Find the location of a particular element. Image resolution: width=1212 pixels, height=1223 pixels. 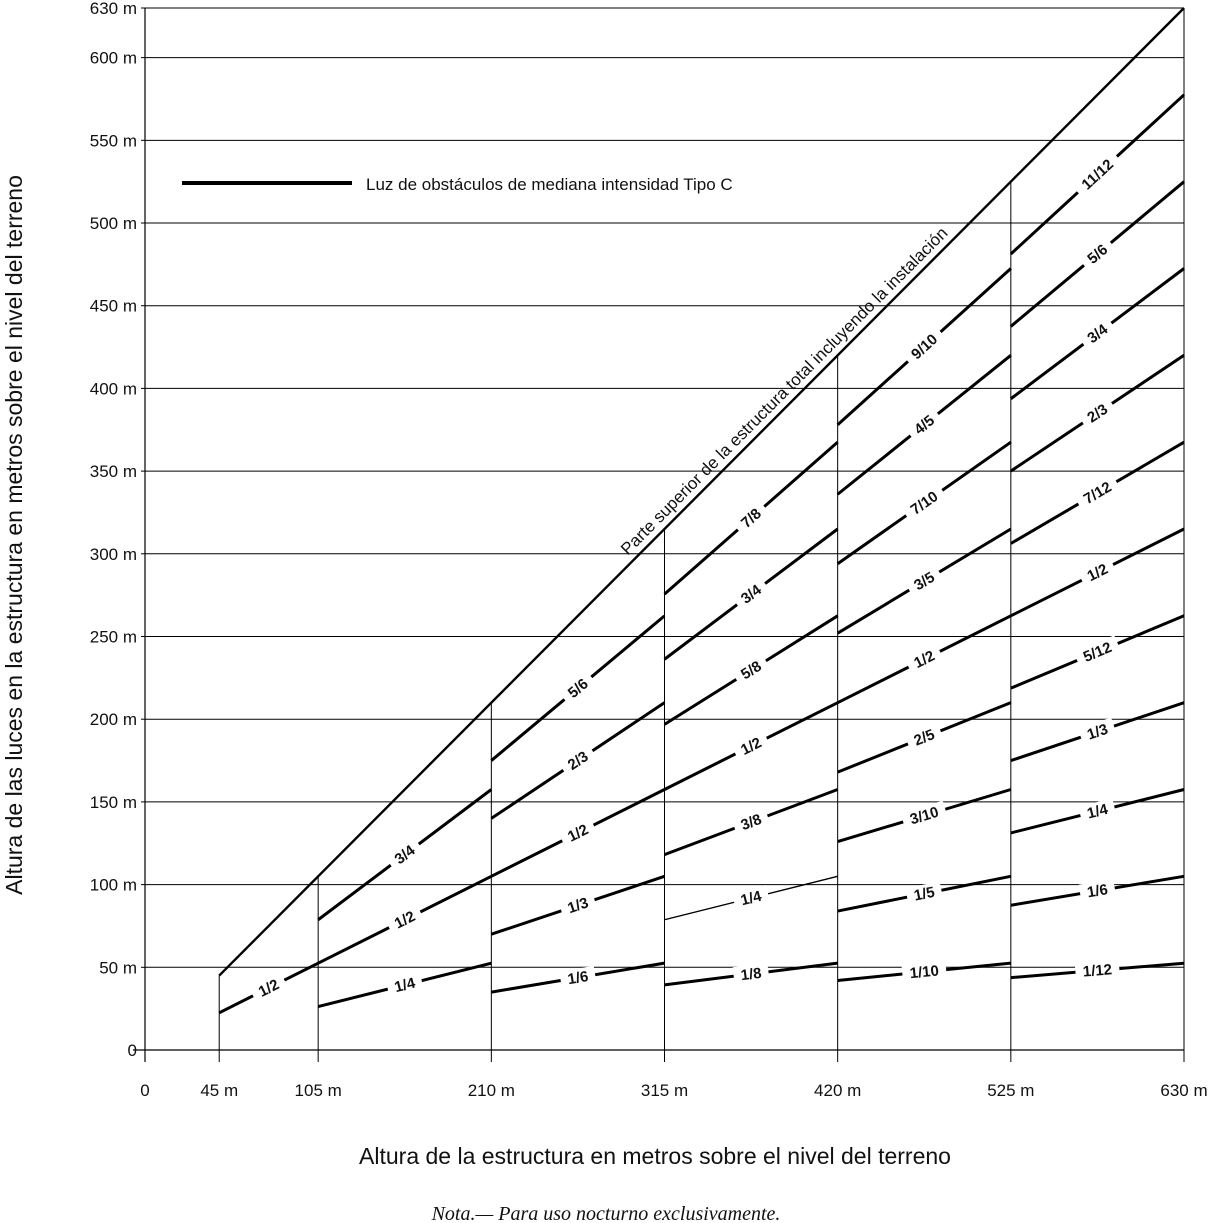

x-tick-label: 315 m is located at coordinates (664, 1090).